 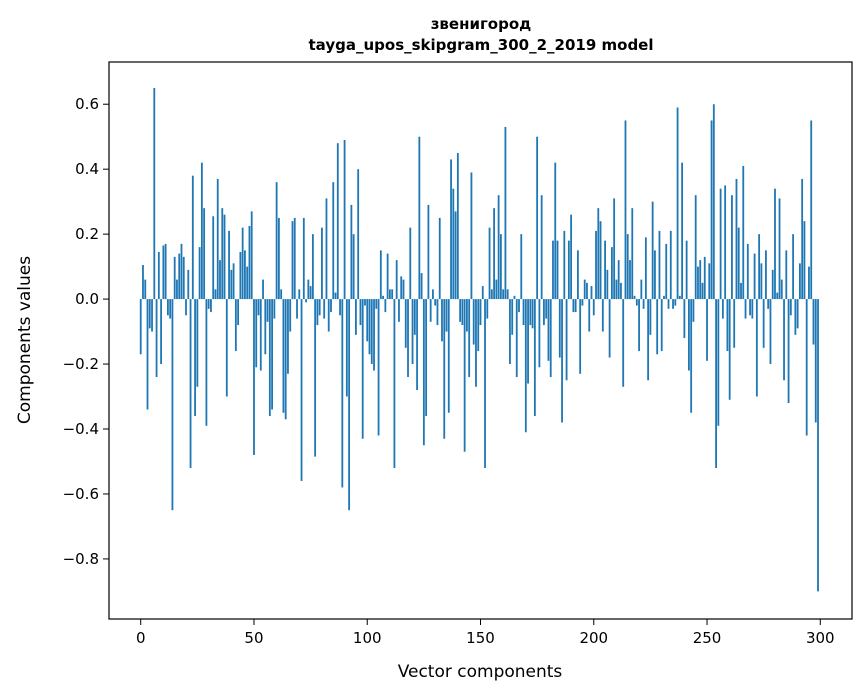 I want to click on x-tick-label-3: 150, so click(x=480, y=638).